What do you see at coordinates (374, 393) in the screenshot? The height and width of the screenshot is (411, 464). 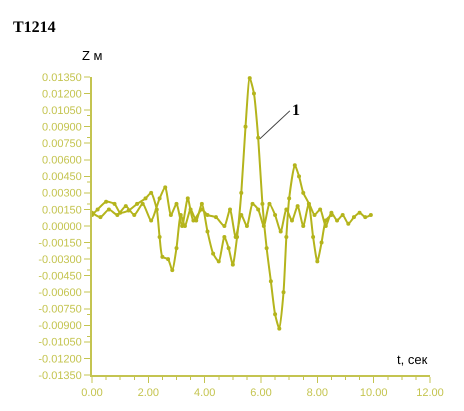 I see `x-tick-label: 10.00` at bounding box center [374, 393].